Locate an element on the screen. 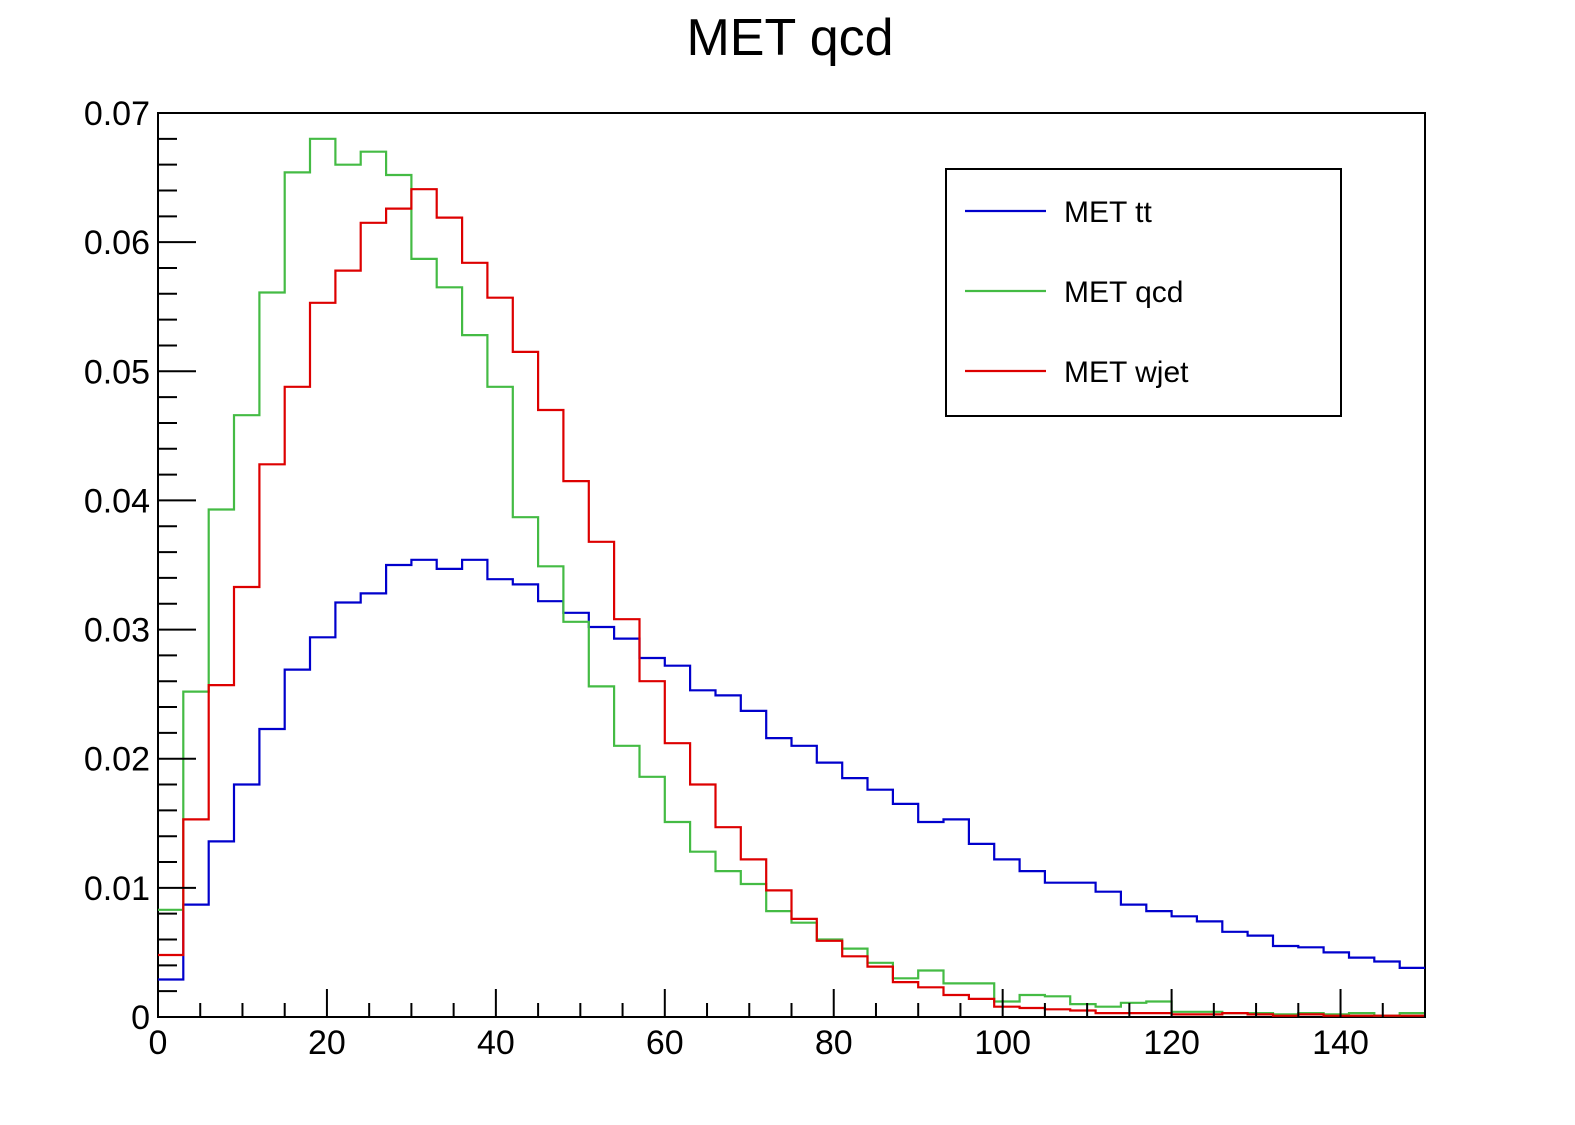  y-tick-label: 0.05 is located at coordinates (117, 372).